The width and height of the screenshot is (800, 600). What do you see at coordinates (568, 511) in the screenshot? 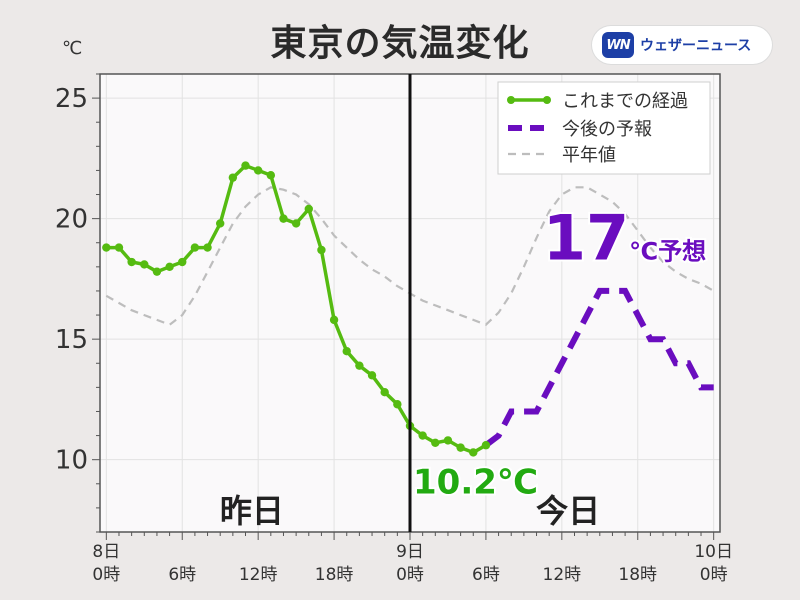
I see `day-label: 今日` at bounding box center [568, 511].